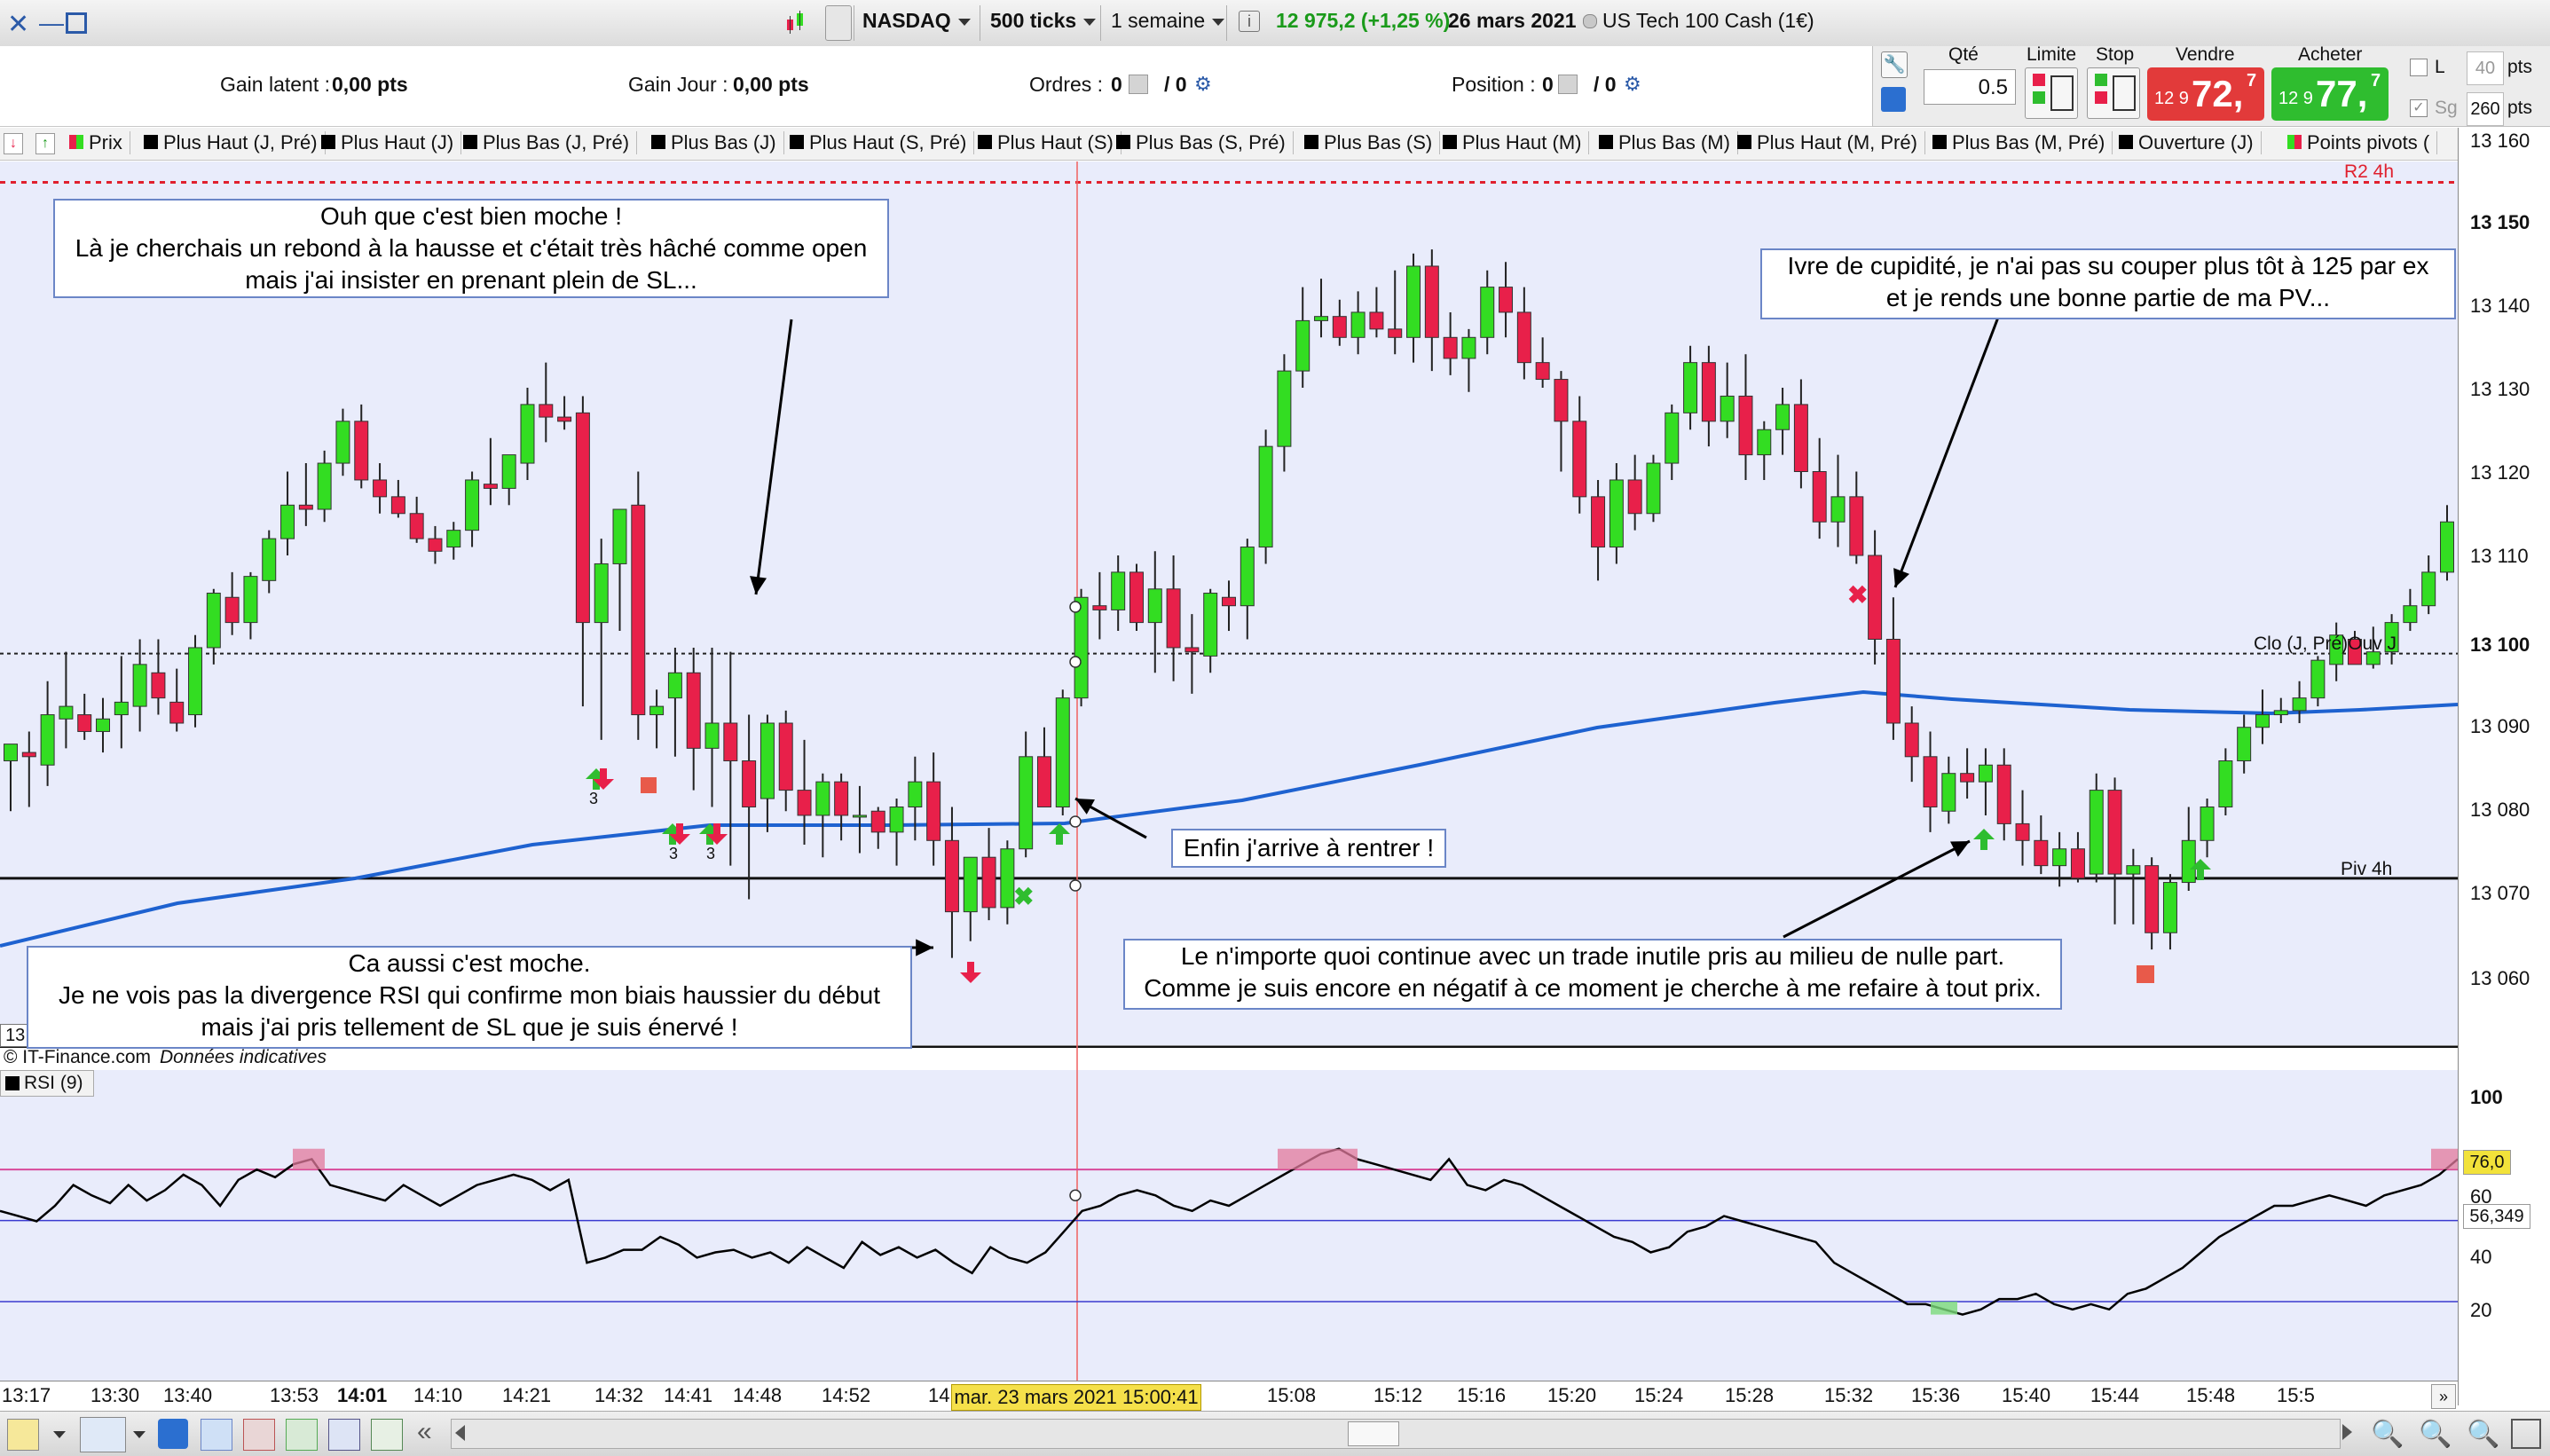  Describe the element at coordinates (2504, 766) in the screenshot. I see `price-axis` at that location.